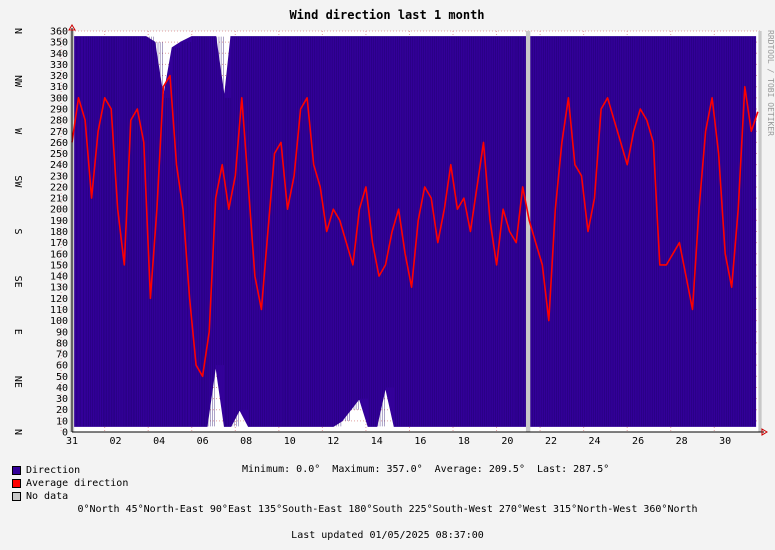 The image size is (775, 550). I want to click on y-tick-label-360: 360, so click(59, 32).